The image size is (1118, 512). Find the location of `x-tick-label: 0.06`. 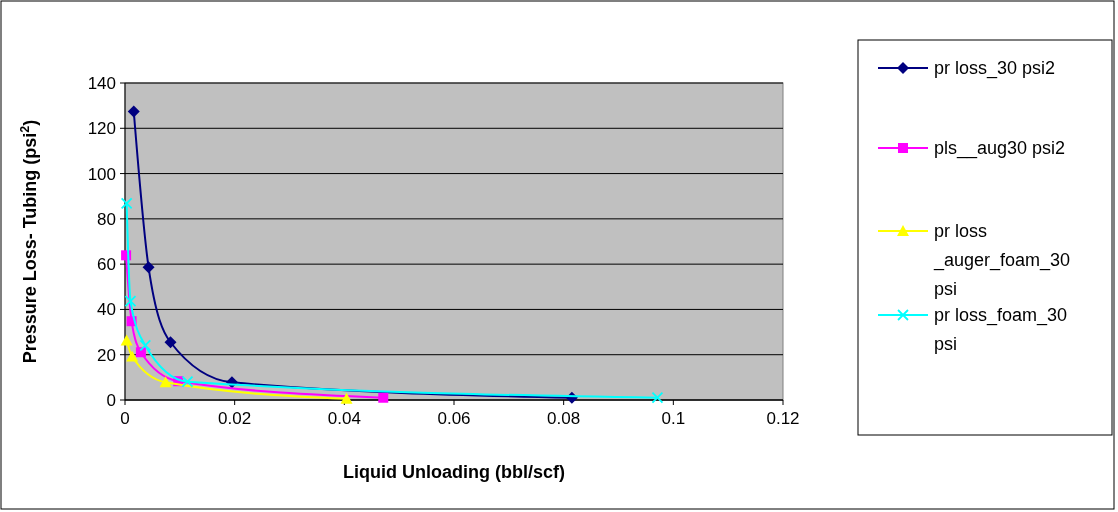

x-tick-label: 0.06 is located at coordinates (454, 418).